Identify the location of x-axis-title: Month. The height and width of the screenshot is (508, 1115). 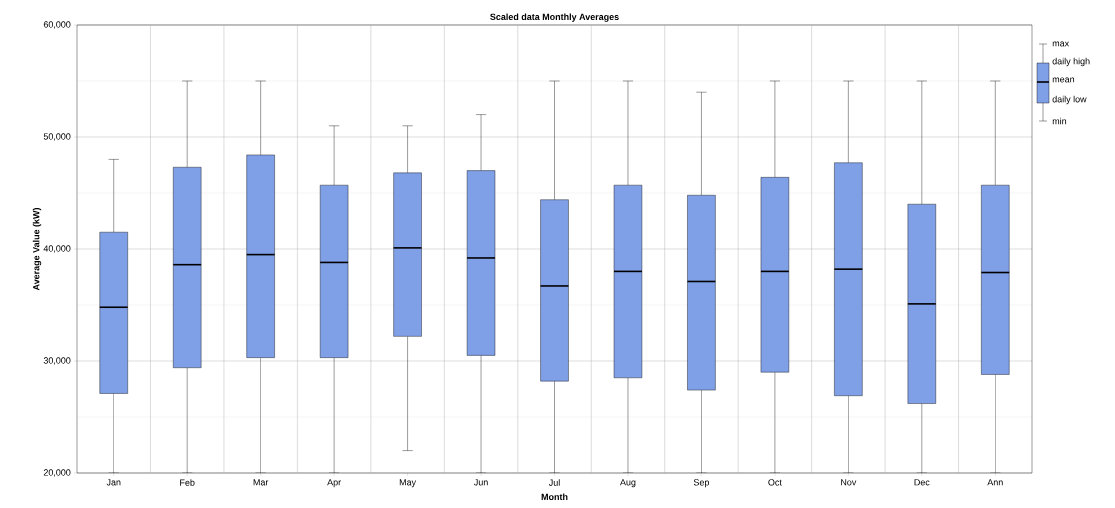
(554, 497).